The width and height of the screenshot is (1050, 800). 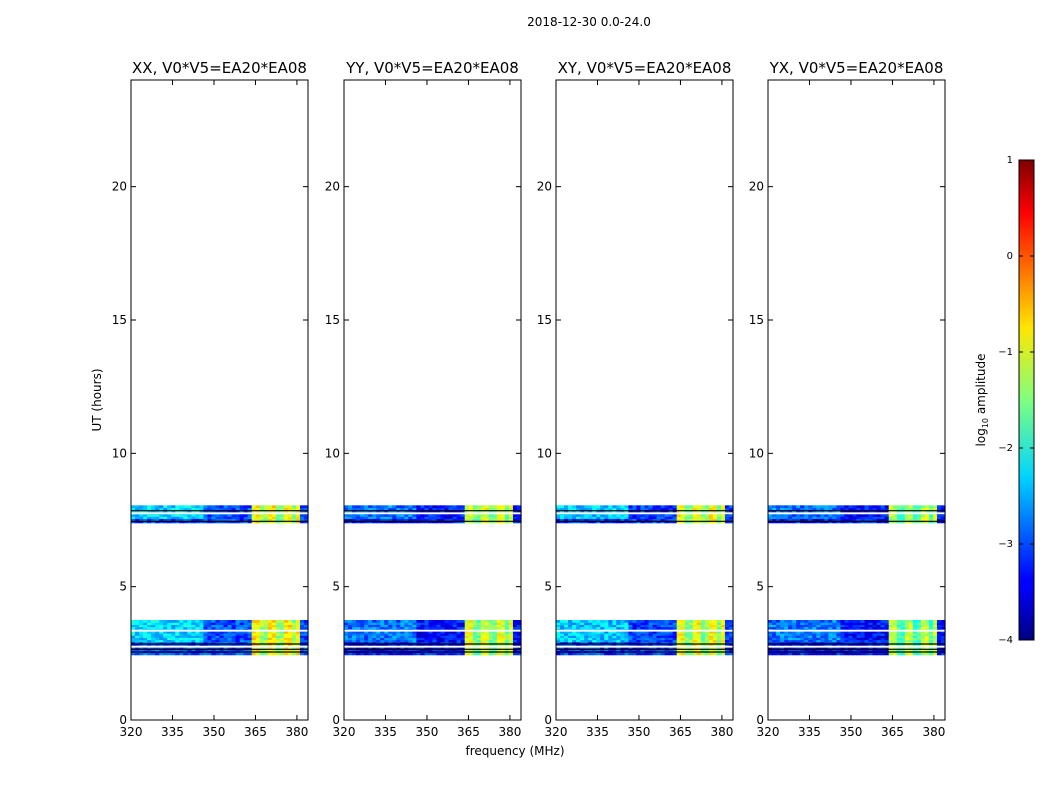 I want to click on axes-frame, so click(x=856, y=400).